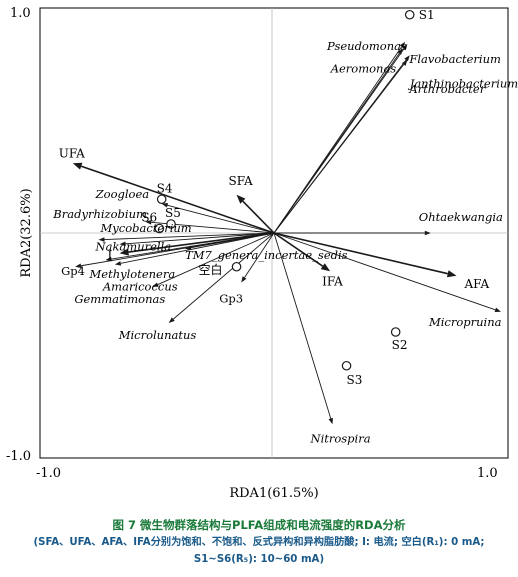 The height and width of the screenshot is (577, 518). What do you see at coordinates (465, 322) in the screenshot?
I see `species-label-micropruina: Micropruina` at bounding box center [465, 322].